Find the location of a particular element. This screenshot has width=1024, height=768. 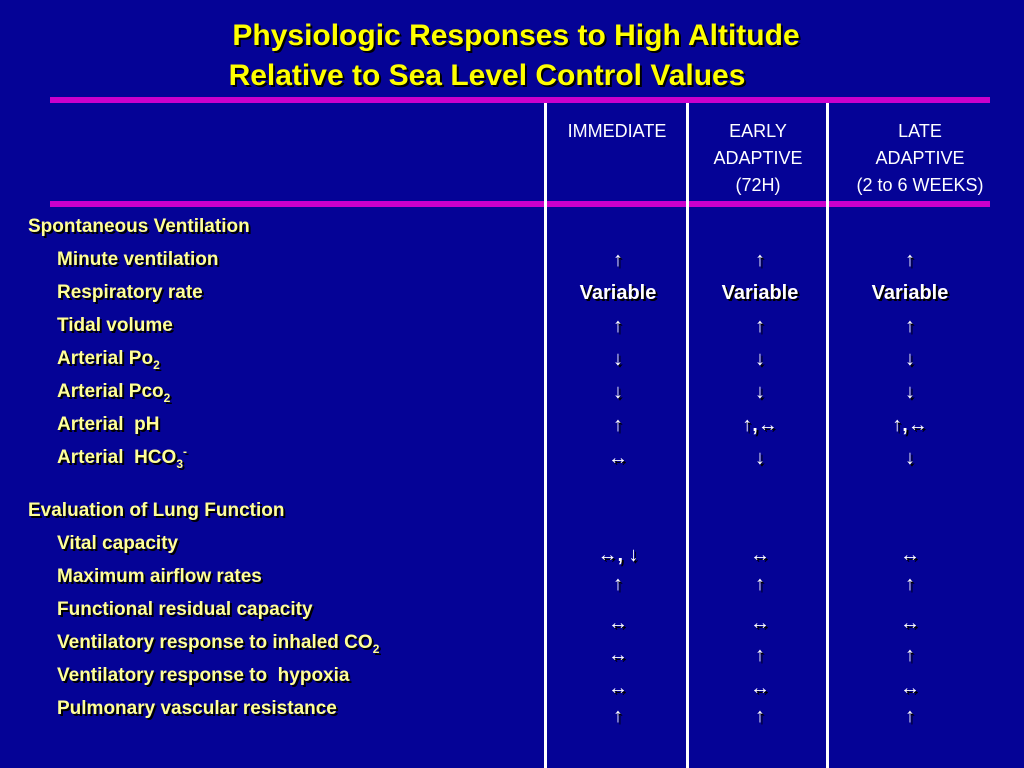

cell-arterial-pco2-immediate: ↓ is located at coordinates (618, 392).